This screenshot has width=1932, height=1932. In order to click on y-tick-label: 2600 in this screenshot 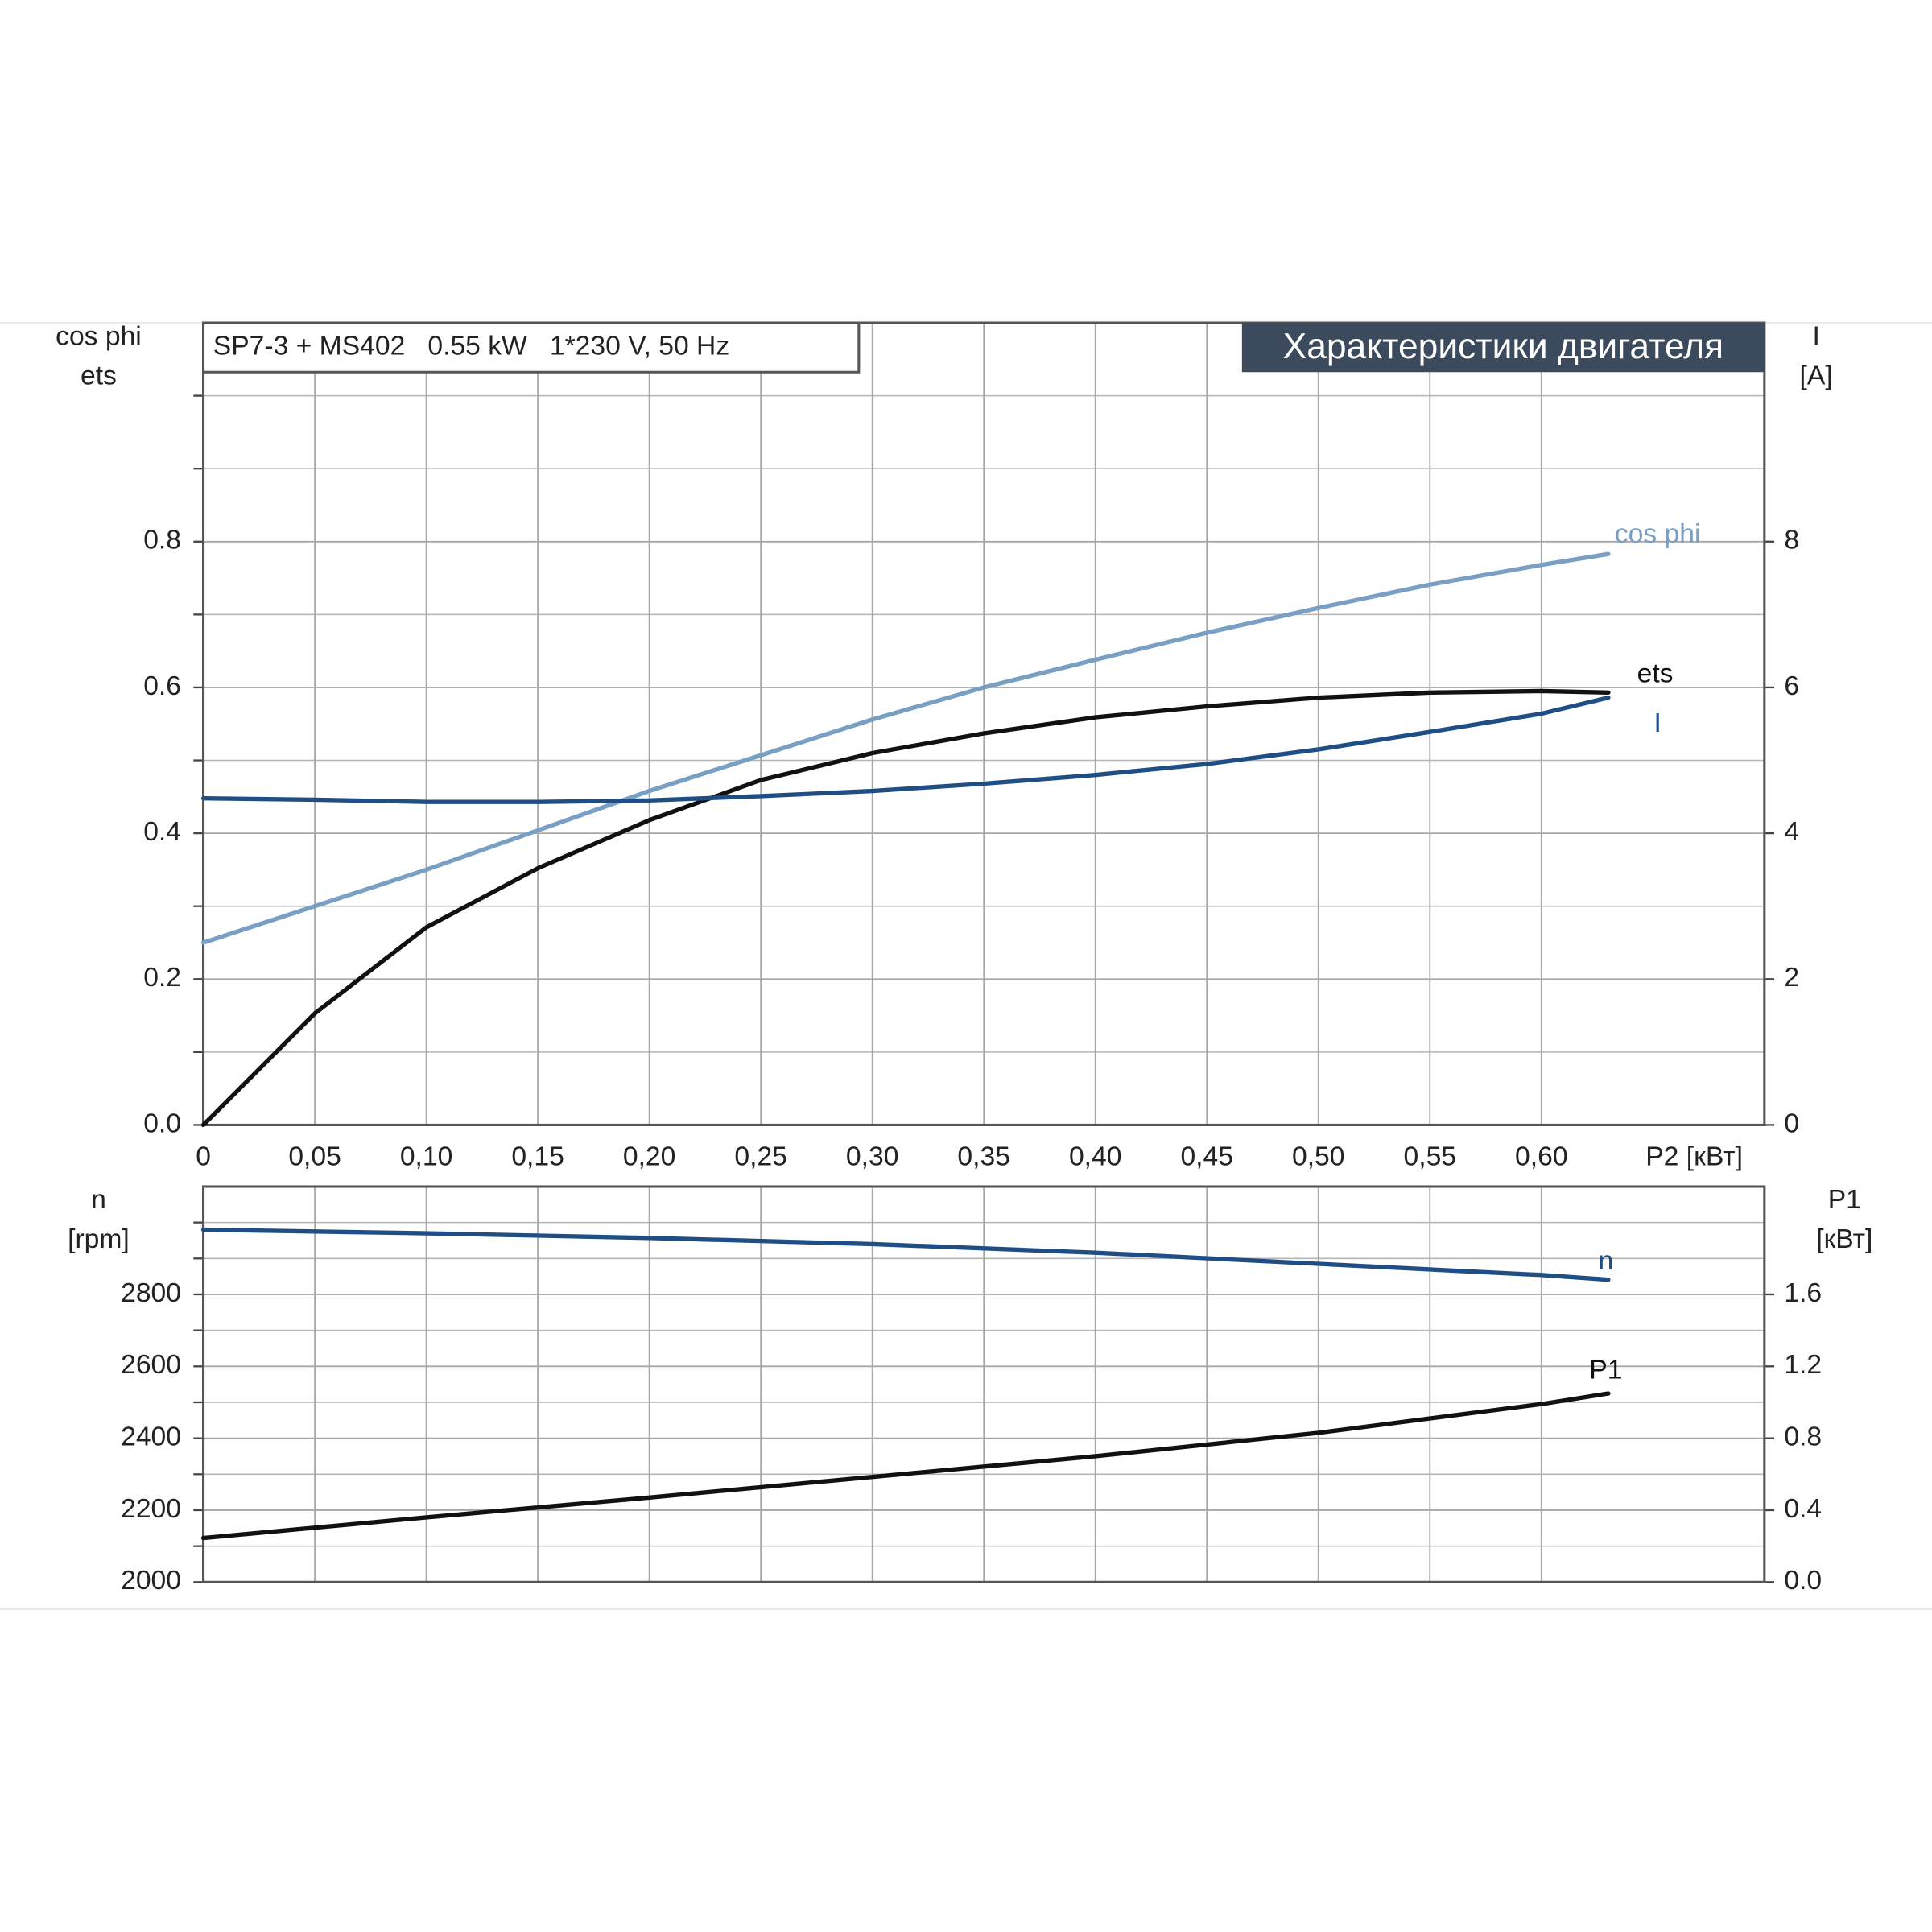, I will do `click(151, 1365)`.